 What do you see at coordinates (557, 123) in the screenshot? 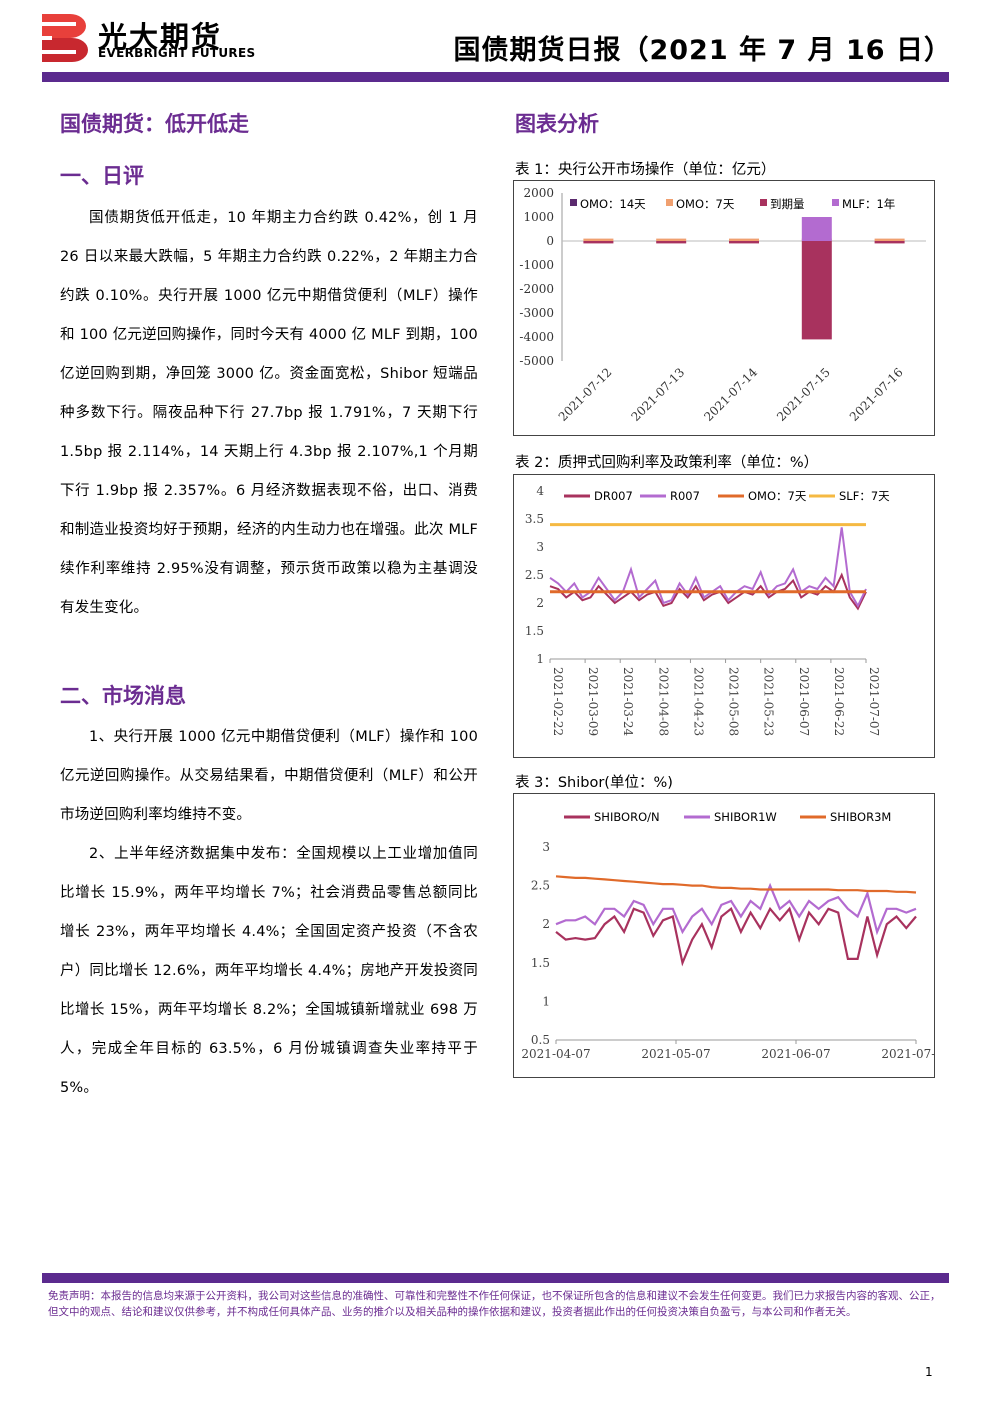
I see `section-title-chart-analysis: 图表分析` at bounding box center [557, 123].